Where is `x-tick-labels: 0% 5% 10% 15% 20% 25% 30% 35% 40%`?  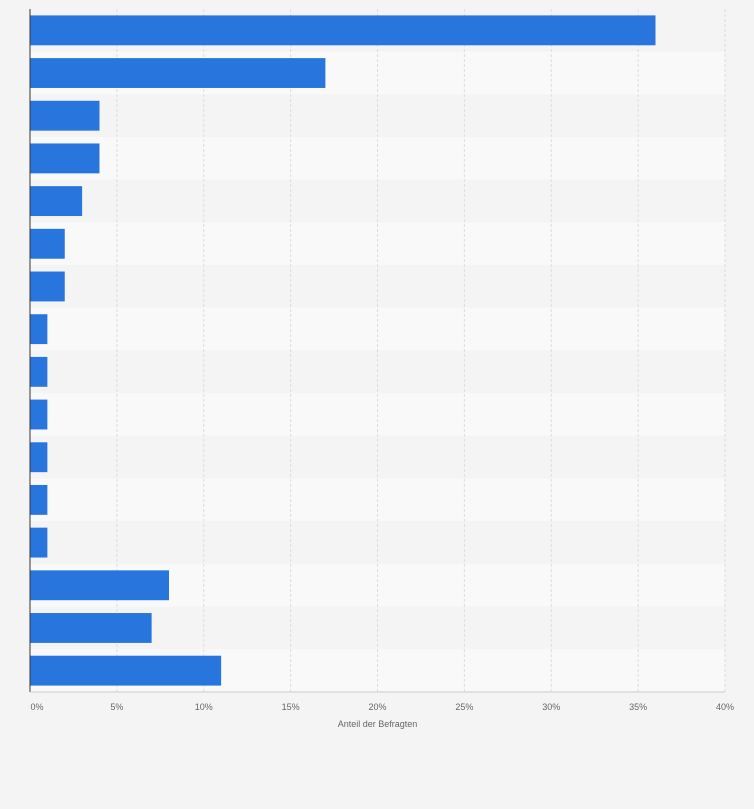 x-tick-labels: 0% 5% 10% 15% 20% 25% 30% 35% 40% is located at coordinates (382, 707).